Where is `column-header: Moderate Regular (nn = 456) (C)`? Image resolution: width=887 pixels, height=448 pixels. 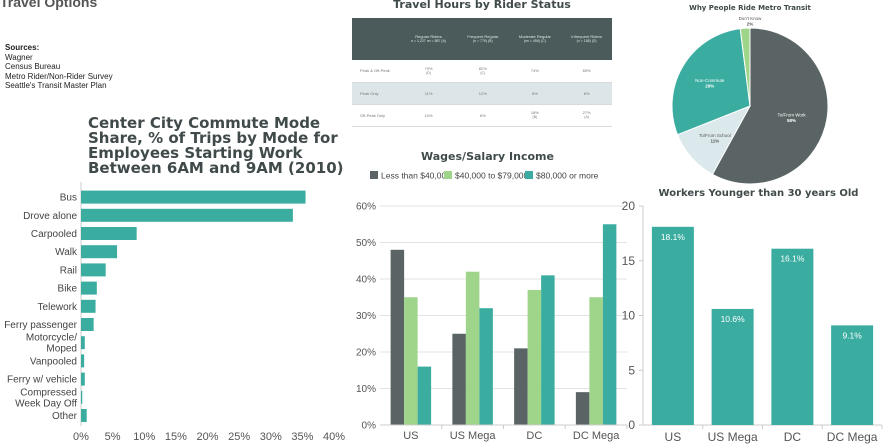
column-header: Moderate Regular (nn = 456) (C) is located at coordinates (535, 39).